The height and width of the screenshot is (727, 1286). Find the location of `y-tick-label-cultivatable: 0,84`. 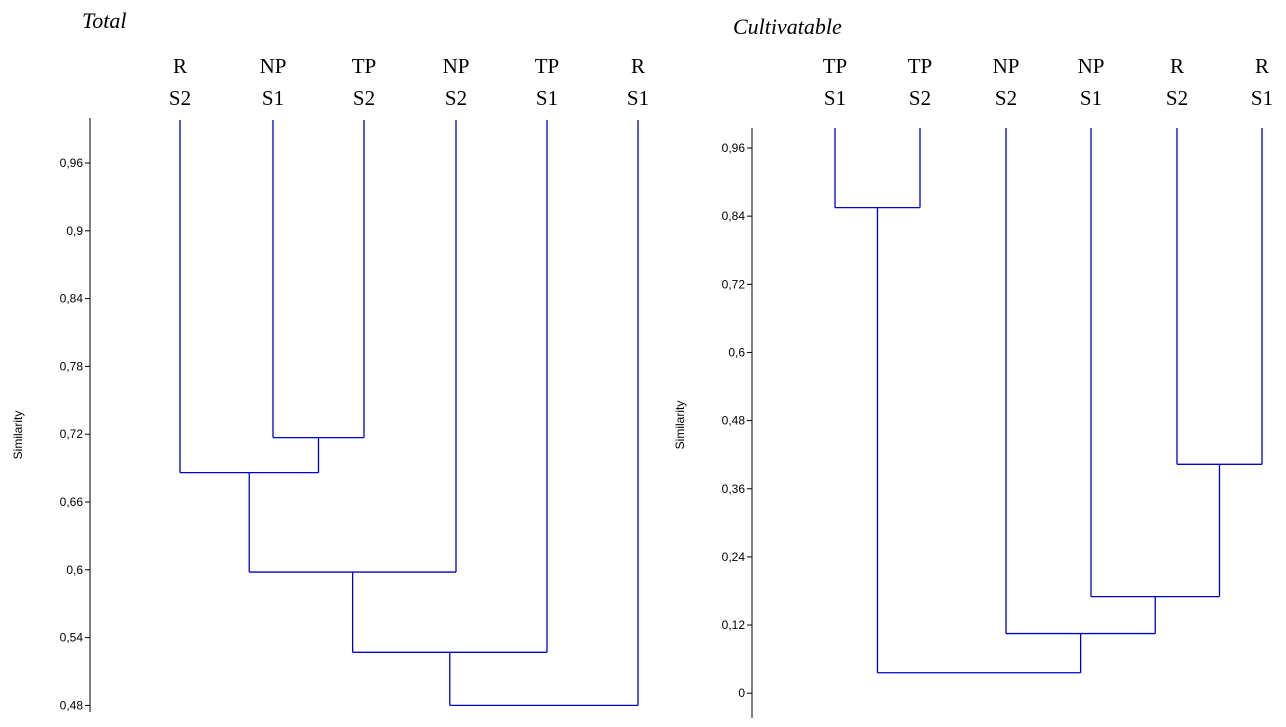

y-tick-label-cultivatable: 0,84 is located at coordinates (734, 216).